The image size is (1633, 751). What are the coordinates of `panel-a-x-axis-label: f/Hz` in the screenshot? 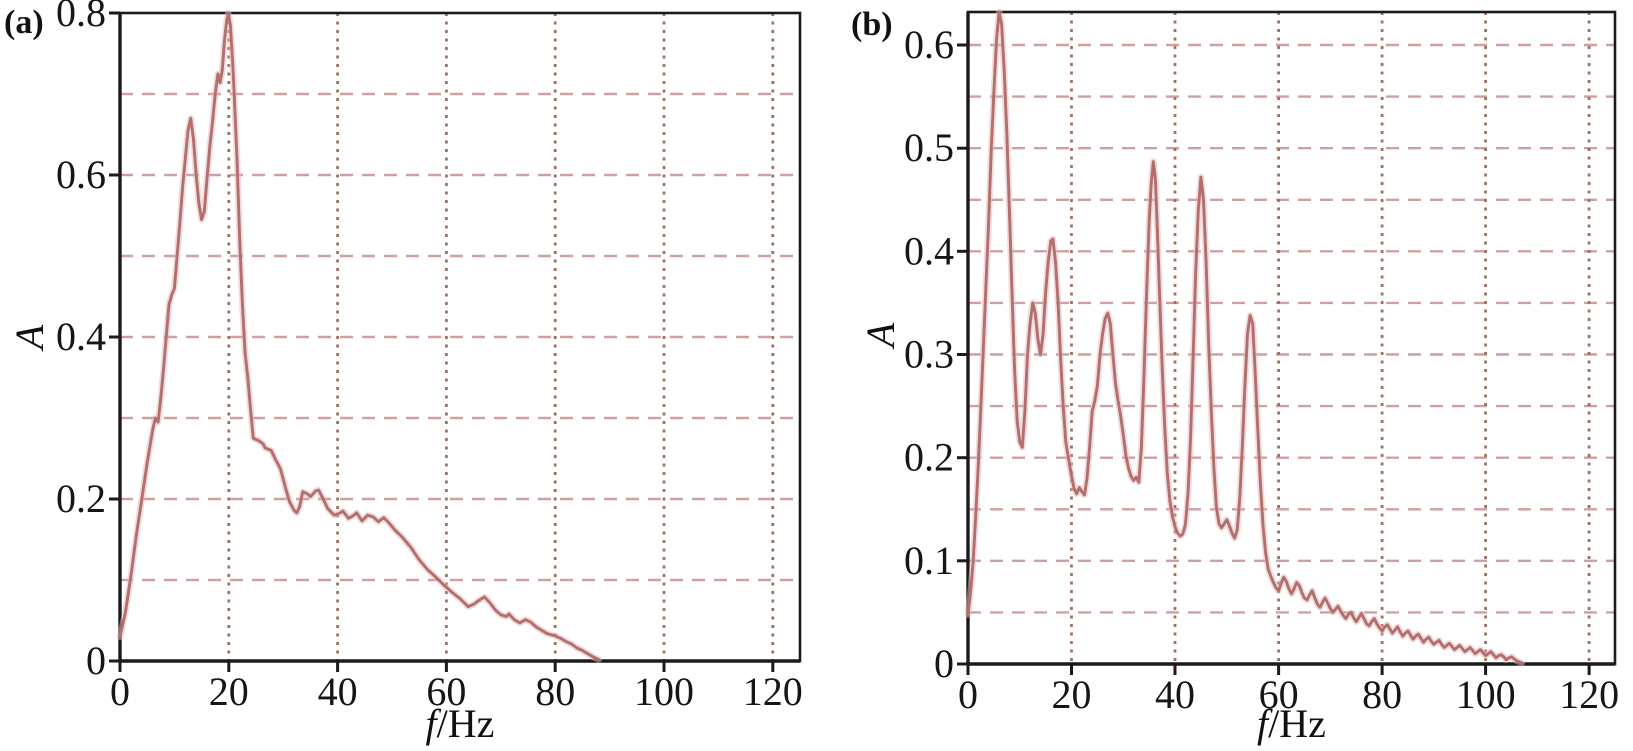 It's located at (460, 724).